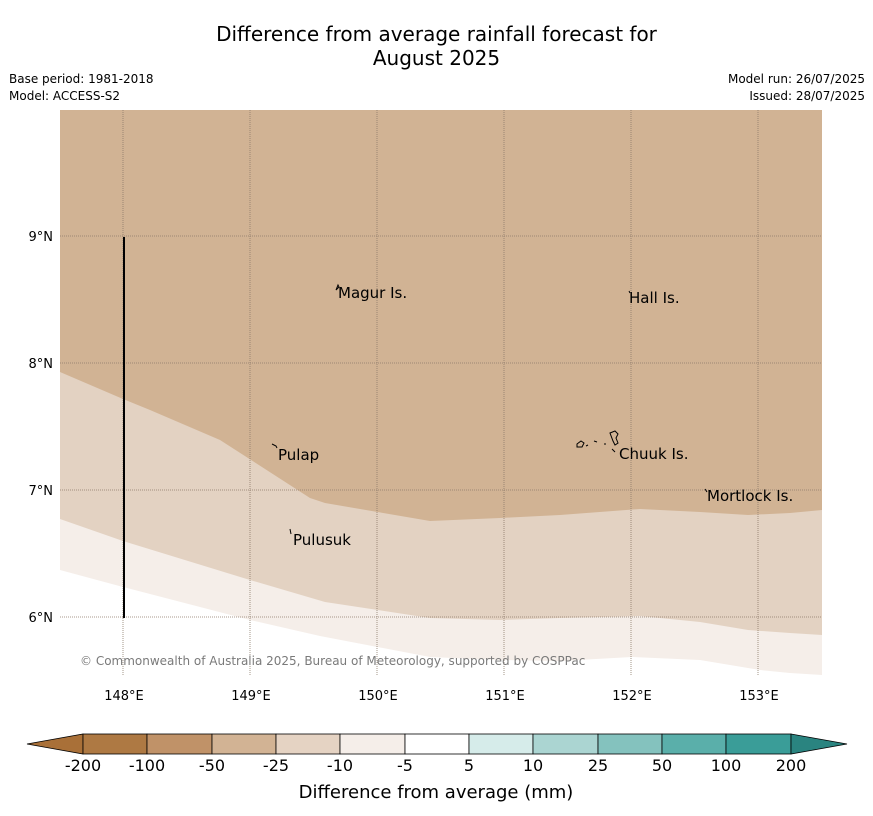 The height and width of the screenshot is (816, 873). What do you see at coordinates (41, 618) in the screenshot?
I see `lat-tick-label: 6°N` at bounding box center [41, 618].